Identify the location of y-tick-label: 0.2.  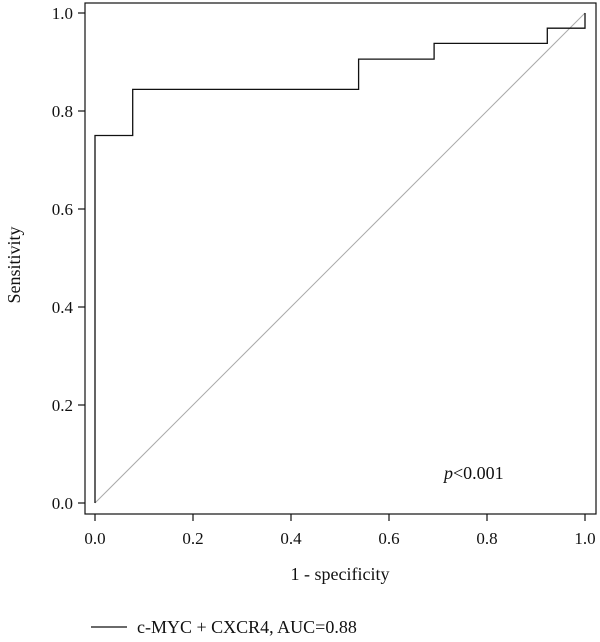
(62, 405).